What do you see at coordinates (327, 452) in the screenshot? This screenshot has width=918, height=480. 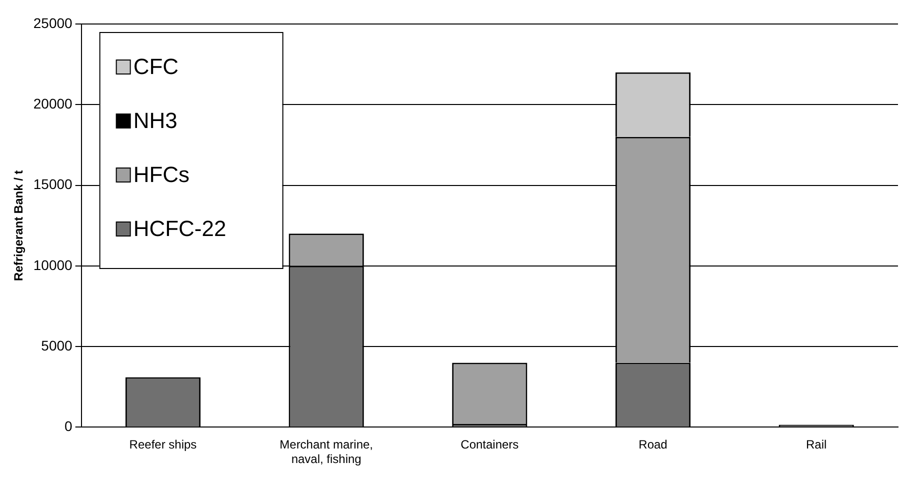 I see `x-tick-label: Merchant marine, naval, fishing` at bounding box center [327, 452].